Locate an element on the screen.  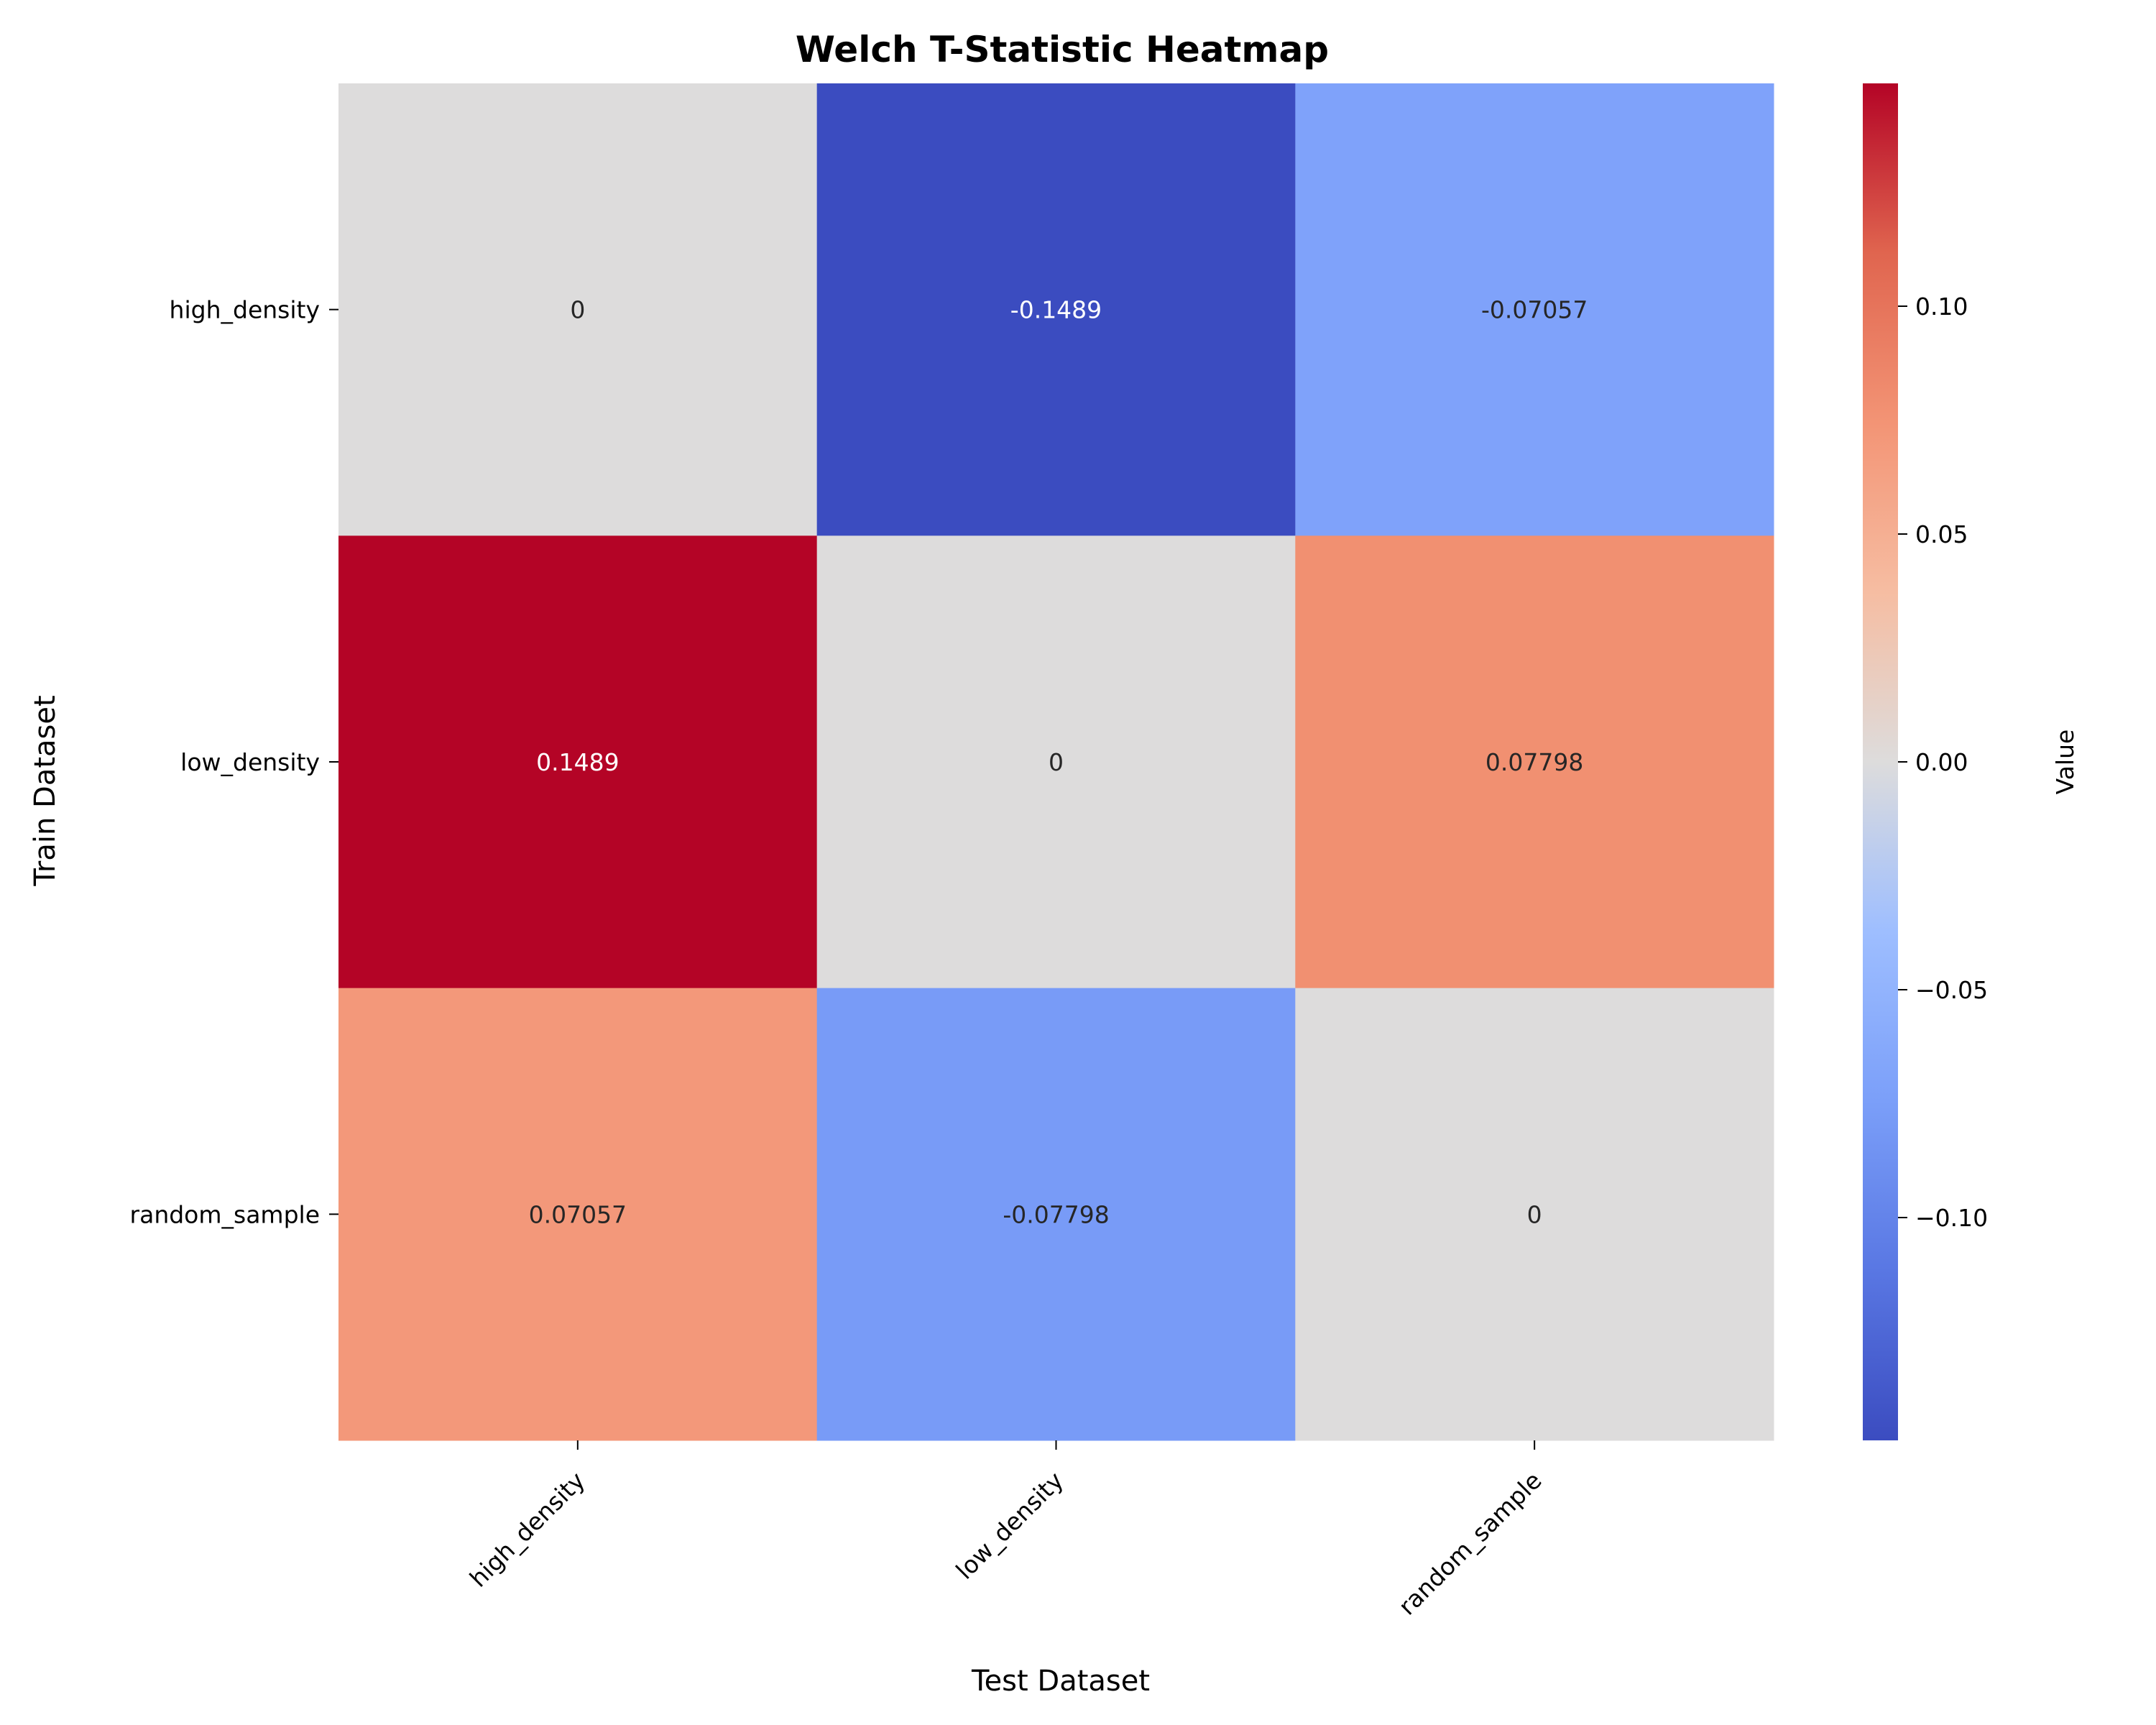
cell-value-label: 0.1489 is located at coordinates (577, 762).